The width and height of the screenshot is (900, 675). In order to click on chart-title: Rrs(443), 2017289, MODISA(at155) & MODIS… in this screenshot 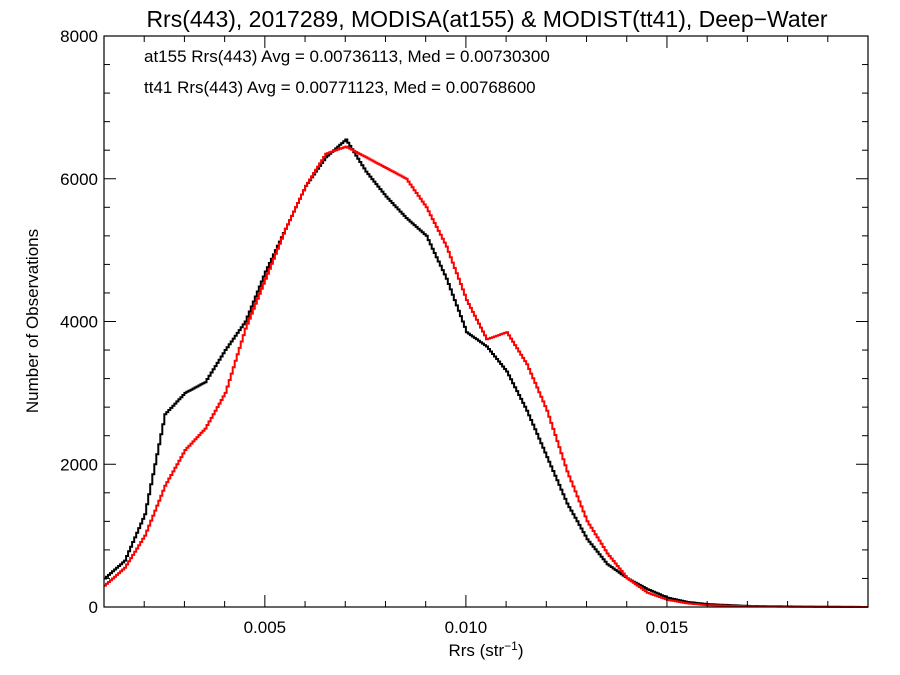, I will do `click(486, 19)`.